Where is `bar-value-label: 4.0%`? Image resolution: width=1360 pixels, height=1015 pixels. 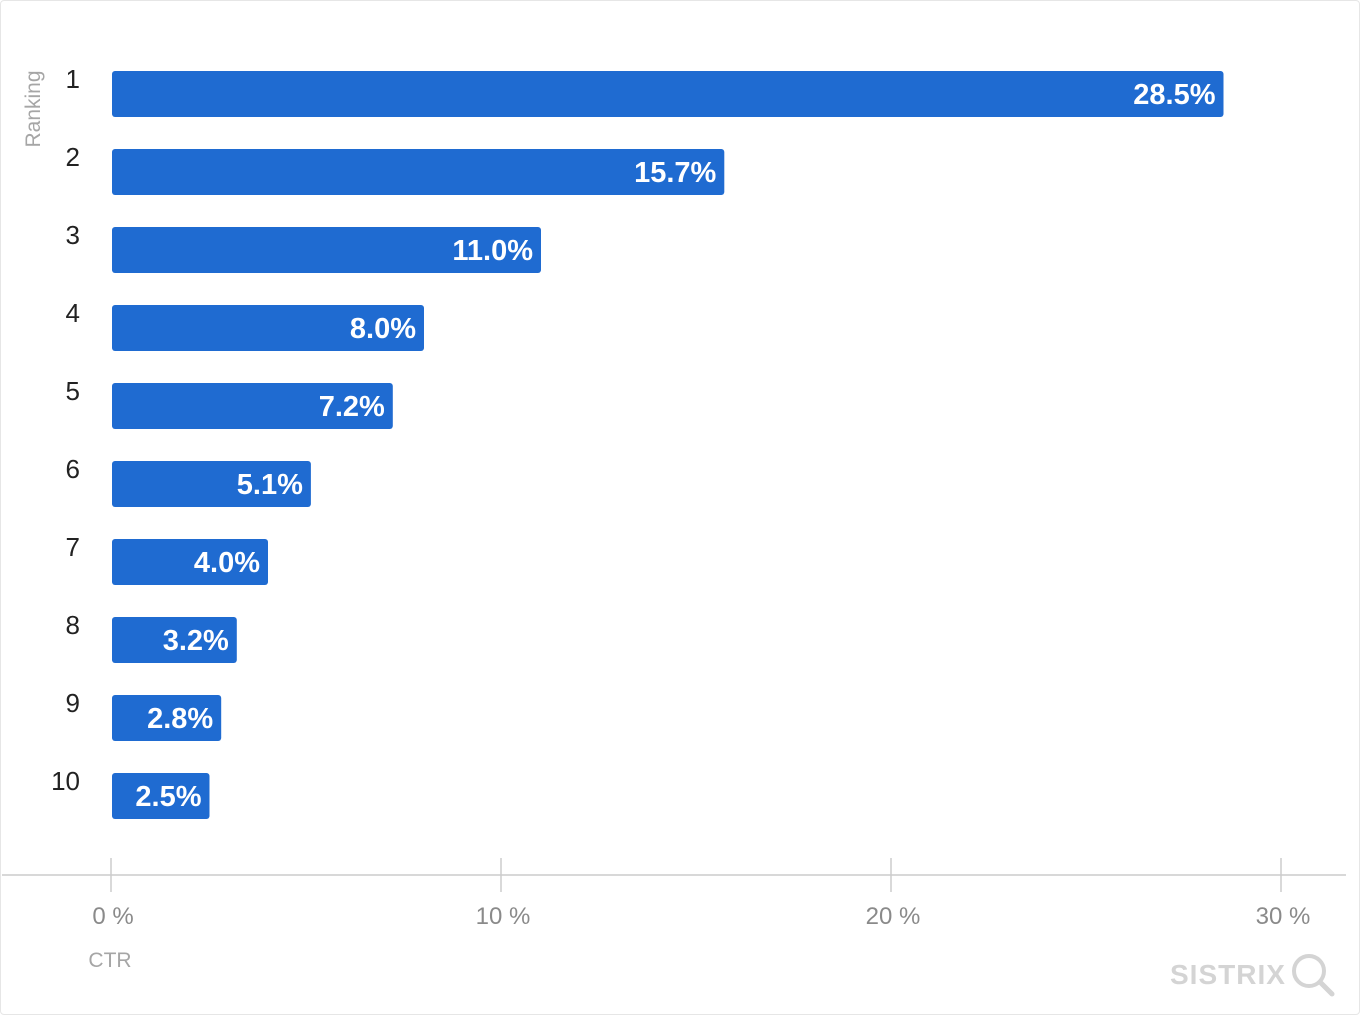
bar-value-label: 4.0% is located at coordinates (227, 563).